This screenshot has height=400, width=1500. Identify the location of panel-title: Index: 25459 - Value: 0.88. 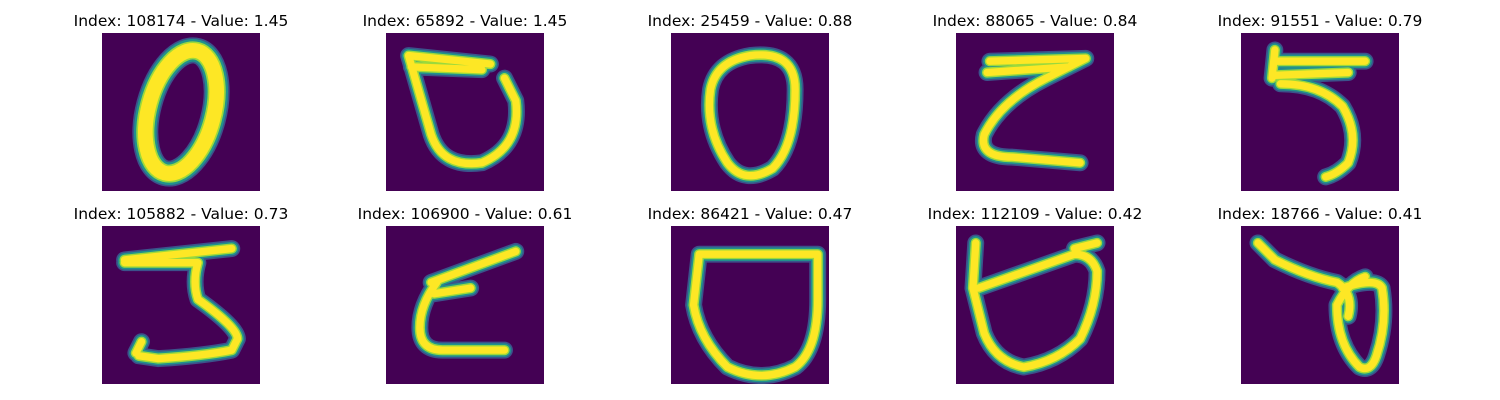
(750, 21).